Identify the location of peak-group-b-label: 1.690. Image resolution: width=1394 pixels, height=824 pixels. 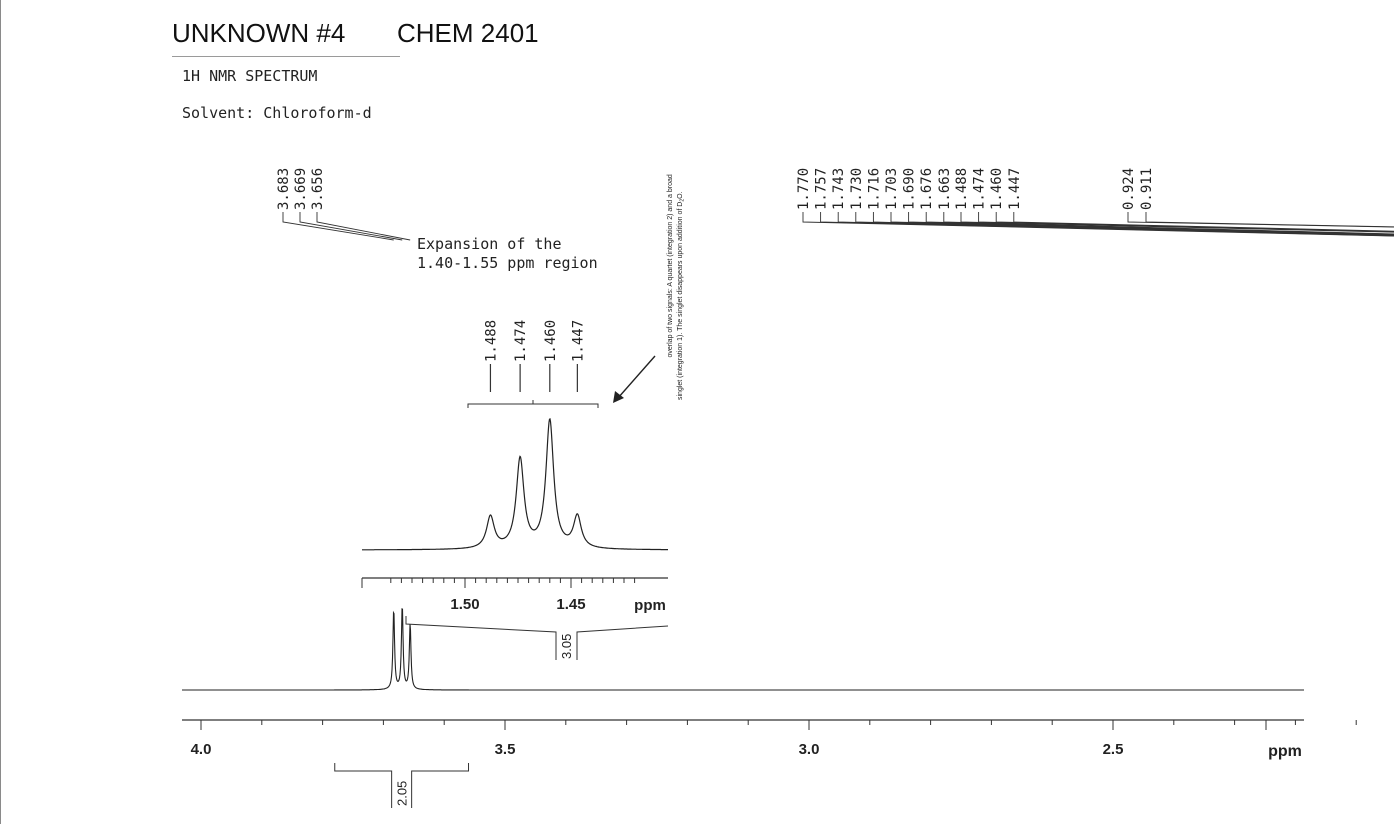
(910, 189).